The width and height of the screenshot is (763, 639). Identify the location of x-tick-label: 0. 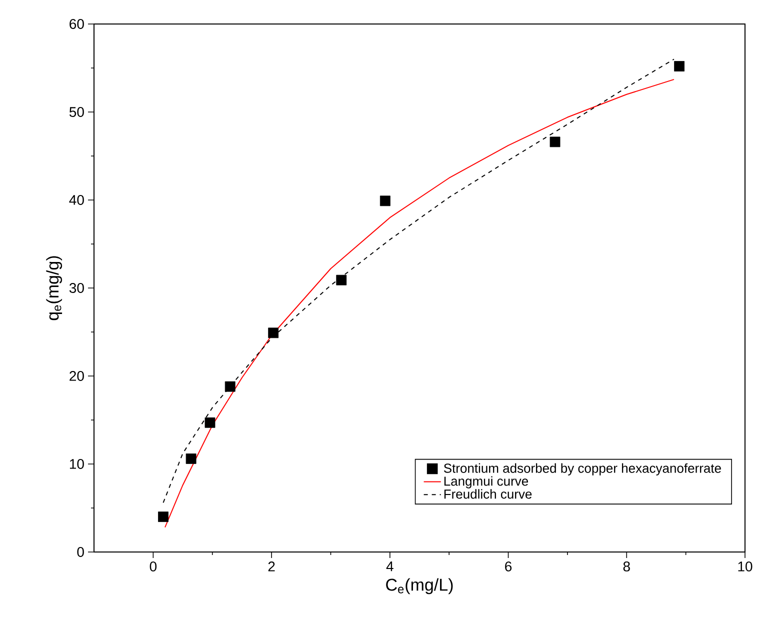
(153, 567).